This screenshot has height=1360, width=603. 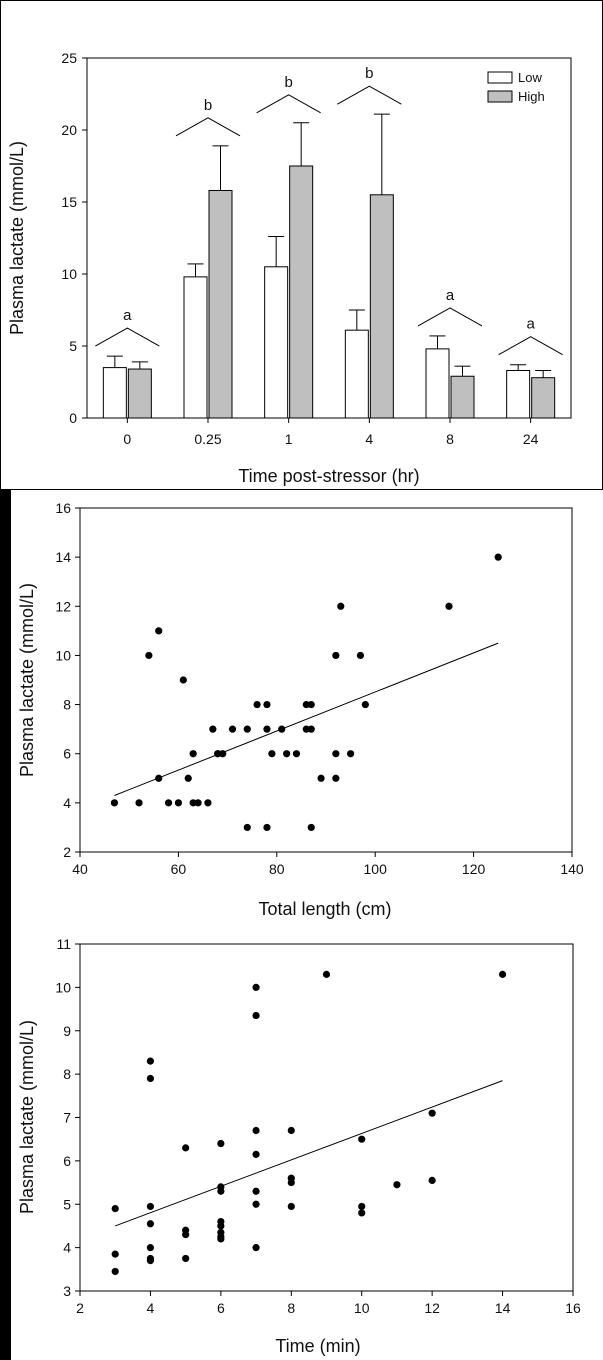 I want to click on time-scatter-x-axis-title: Time (min), so click(x=317, y=1346).